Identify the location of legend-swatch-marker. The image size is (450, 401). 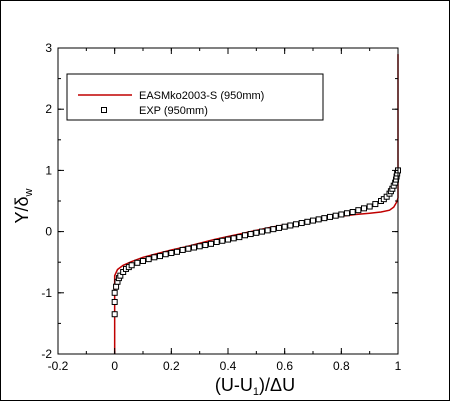
(104, 110).